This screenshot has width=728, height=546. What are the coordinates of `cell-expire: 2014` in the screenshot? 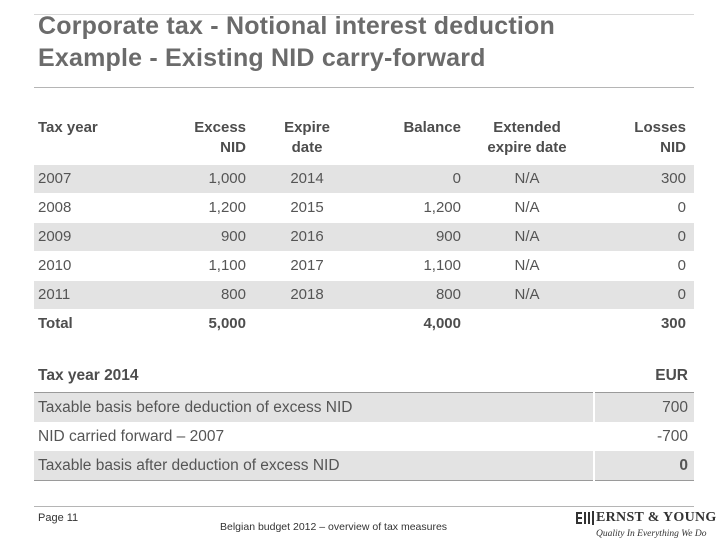 It's located at (309, 179).